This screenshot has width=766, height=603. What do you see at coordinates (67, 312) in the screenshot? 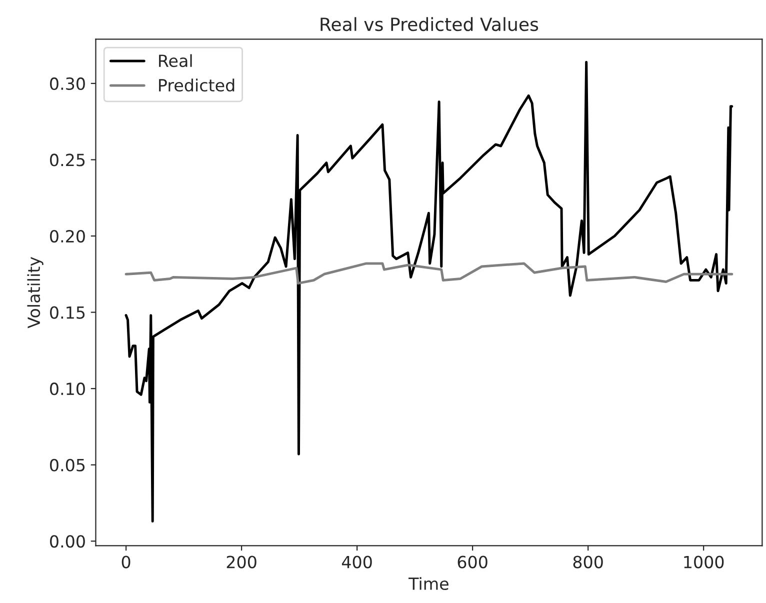
I see `y-tick-label: 0.15` at bounding box center [67, 312].